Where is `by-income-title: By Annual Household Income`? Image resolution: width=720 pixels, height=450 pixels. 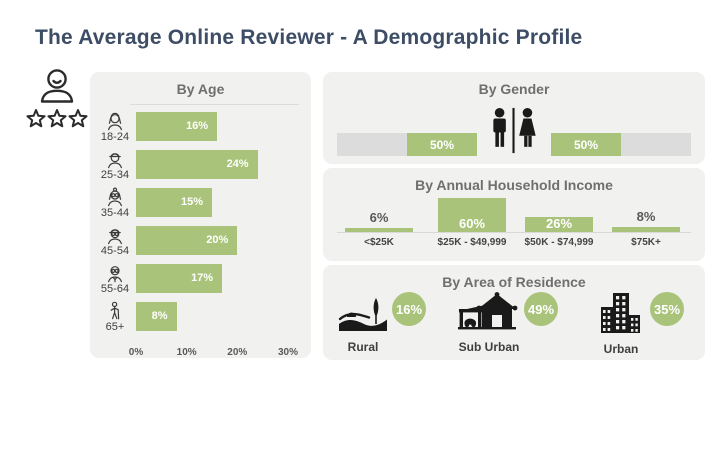
by-income-title: By Annual Household Income is located at coordinates (514, 185).